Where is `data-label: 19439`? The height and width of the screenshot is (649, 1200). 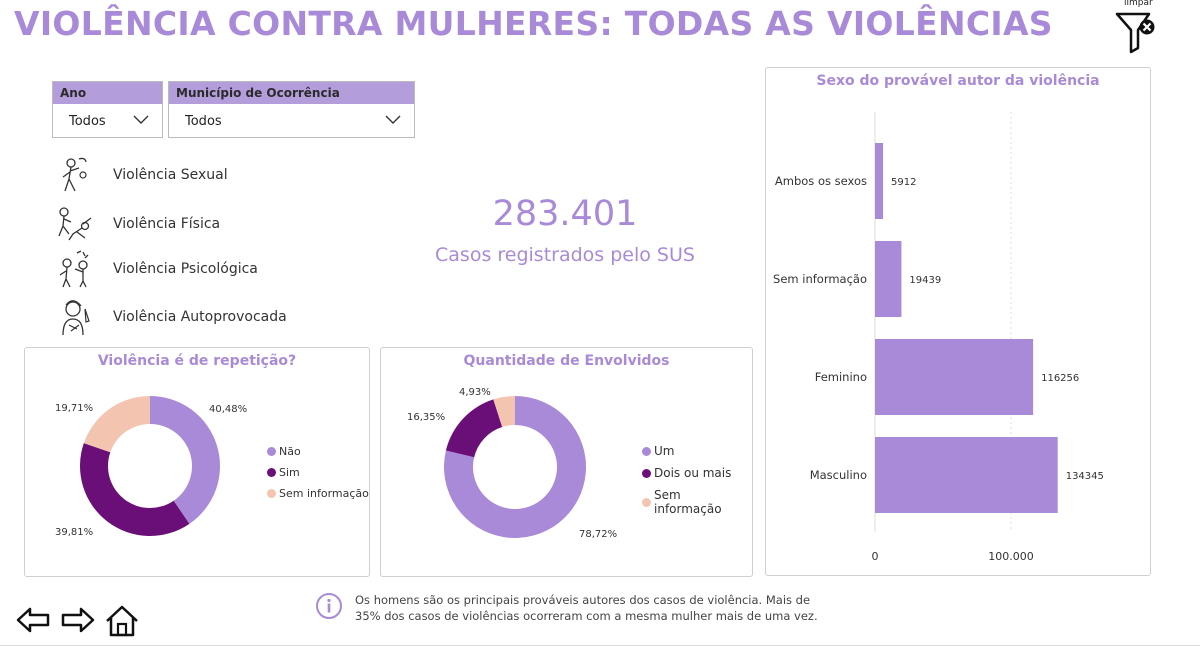
data-label: 19439 is located at coordinates (925, 280).